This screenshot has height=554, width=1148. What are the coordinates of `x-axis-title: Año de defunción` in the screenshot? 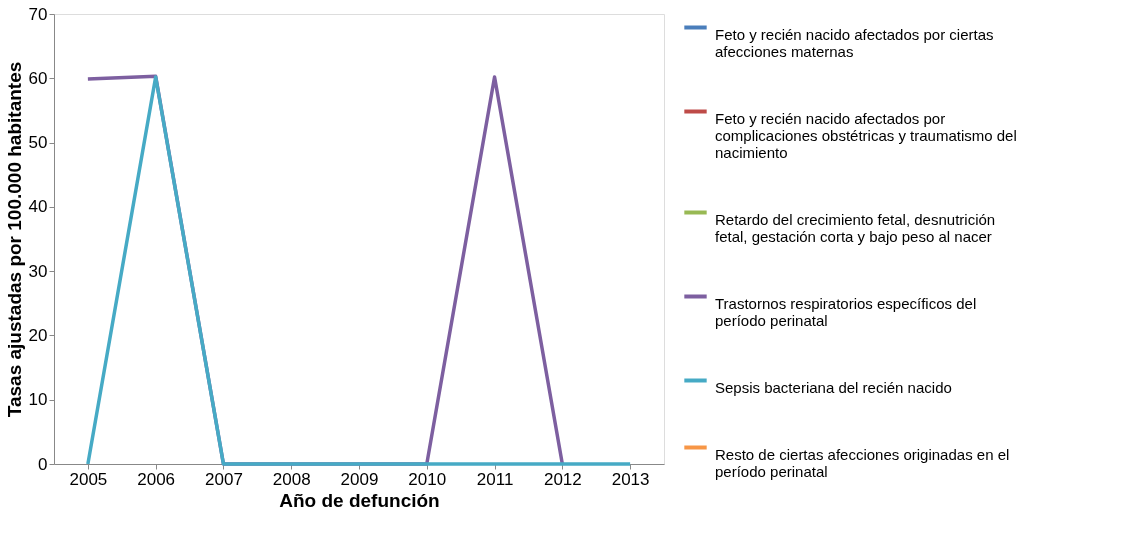 It's located at (359, 500).